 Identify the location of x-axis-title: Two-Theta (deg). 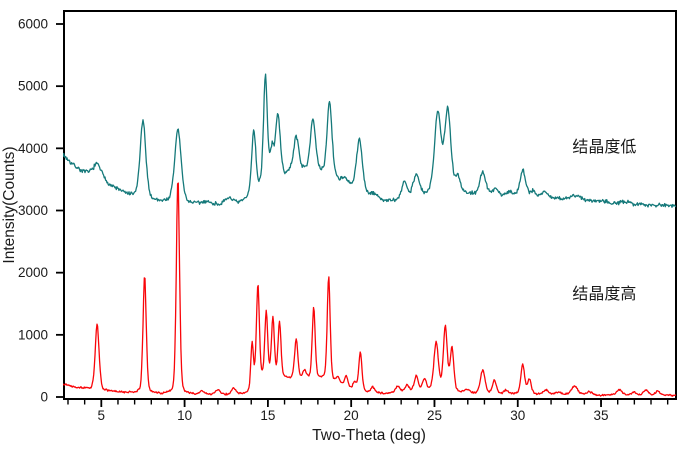
(369, 435).